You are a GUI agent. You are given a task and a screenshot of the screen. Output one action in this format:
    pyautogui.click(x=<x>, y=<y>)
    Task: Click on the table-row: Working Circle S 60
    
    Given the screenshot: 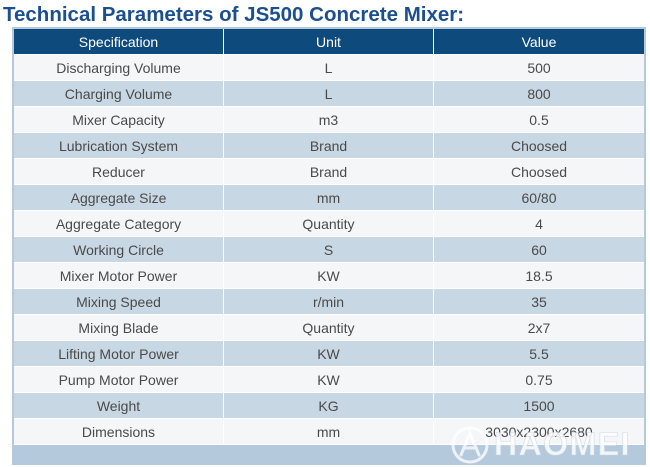 What is the action you would take?
    pyautogui.click(x=329, y=250)
    